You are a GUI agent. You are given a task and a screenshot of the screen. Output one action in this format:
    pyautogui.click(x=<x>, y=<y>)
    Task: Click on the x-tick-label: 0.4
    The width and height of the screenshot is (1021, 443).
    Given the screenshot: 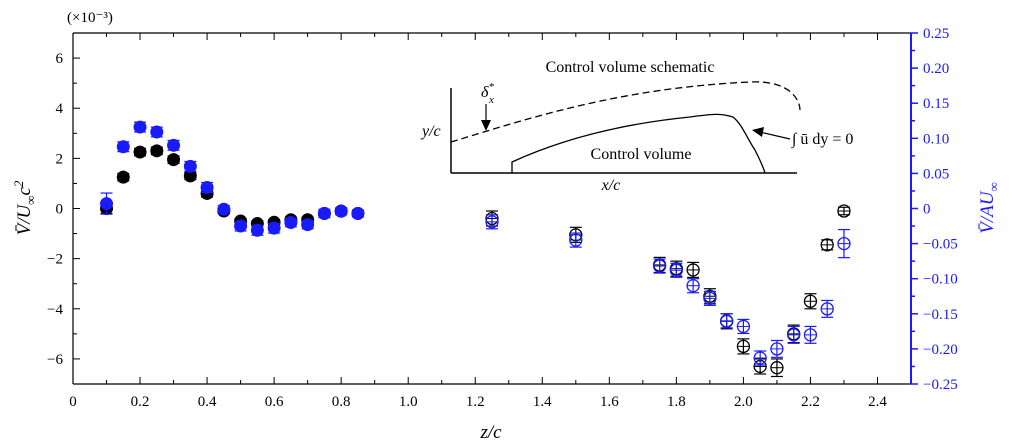 What is the action you would take?
    pyautogui.click(x=207, y=402)
    